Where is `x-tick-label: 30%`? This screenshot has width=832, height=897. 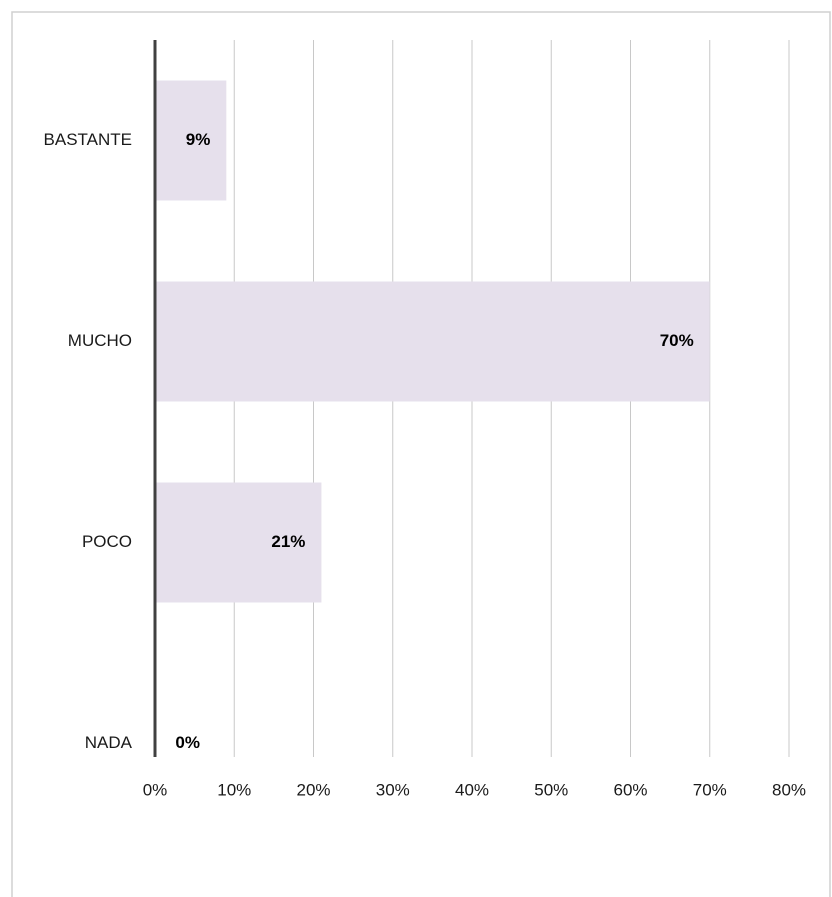 x-tick-label: 30% is located at coordinates (393, 789).